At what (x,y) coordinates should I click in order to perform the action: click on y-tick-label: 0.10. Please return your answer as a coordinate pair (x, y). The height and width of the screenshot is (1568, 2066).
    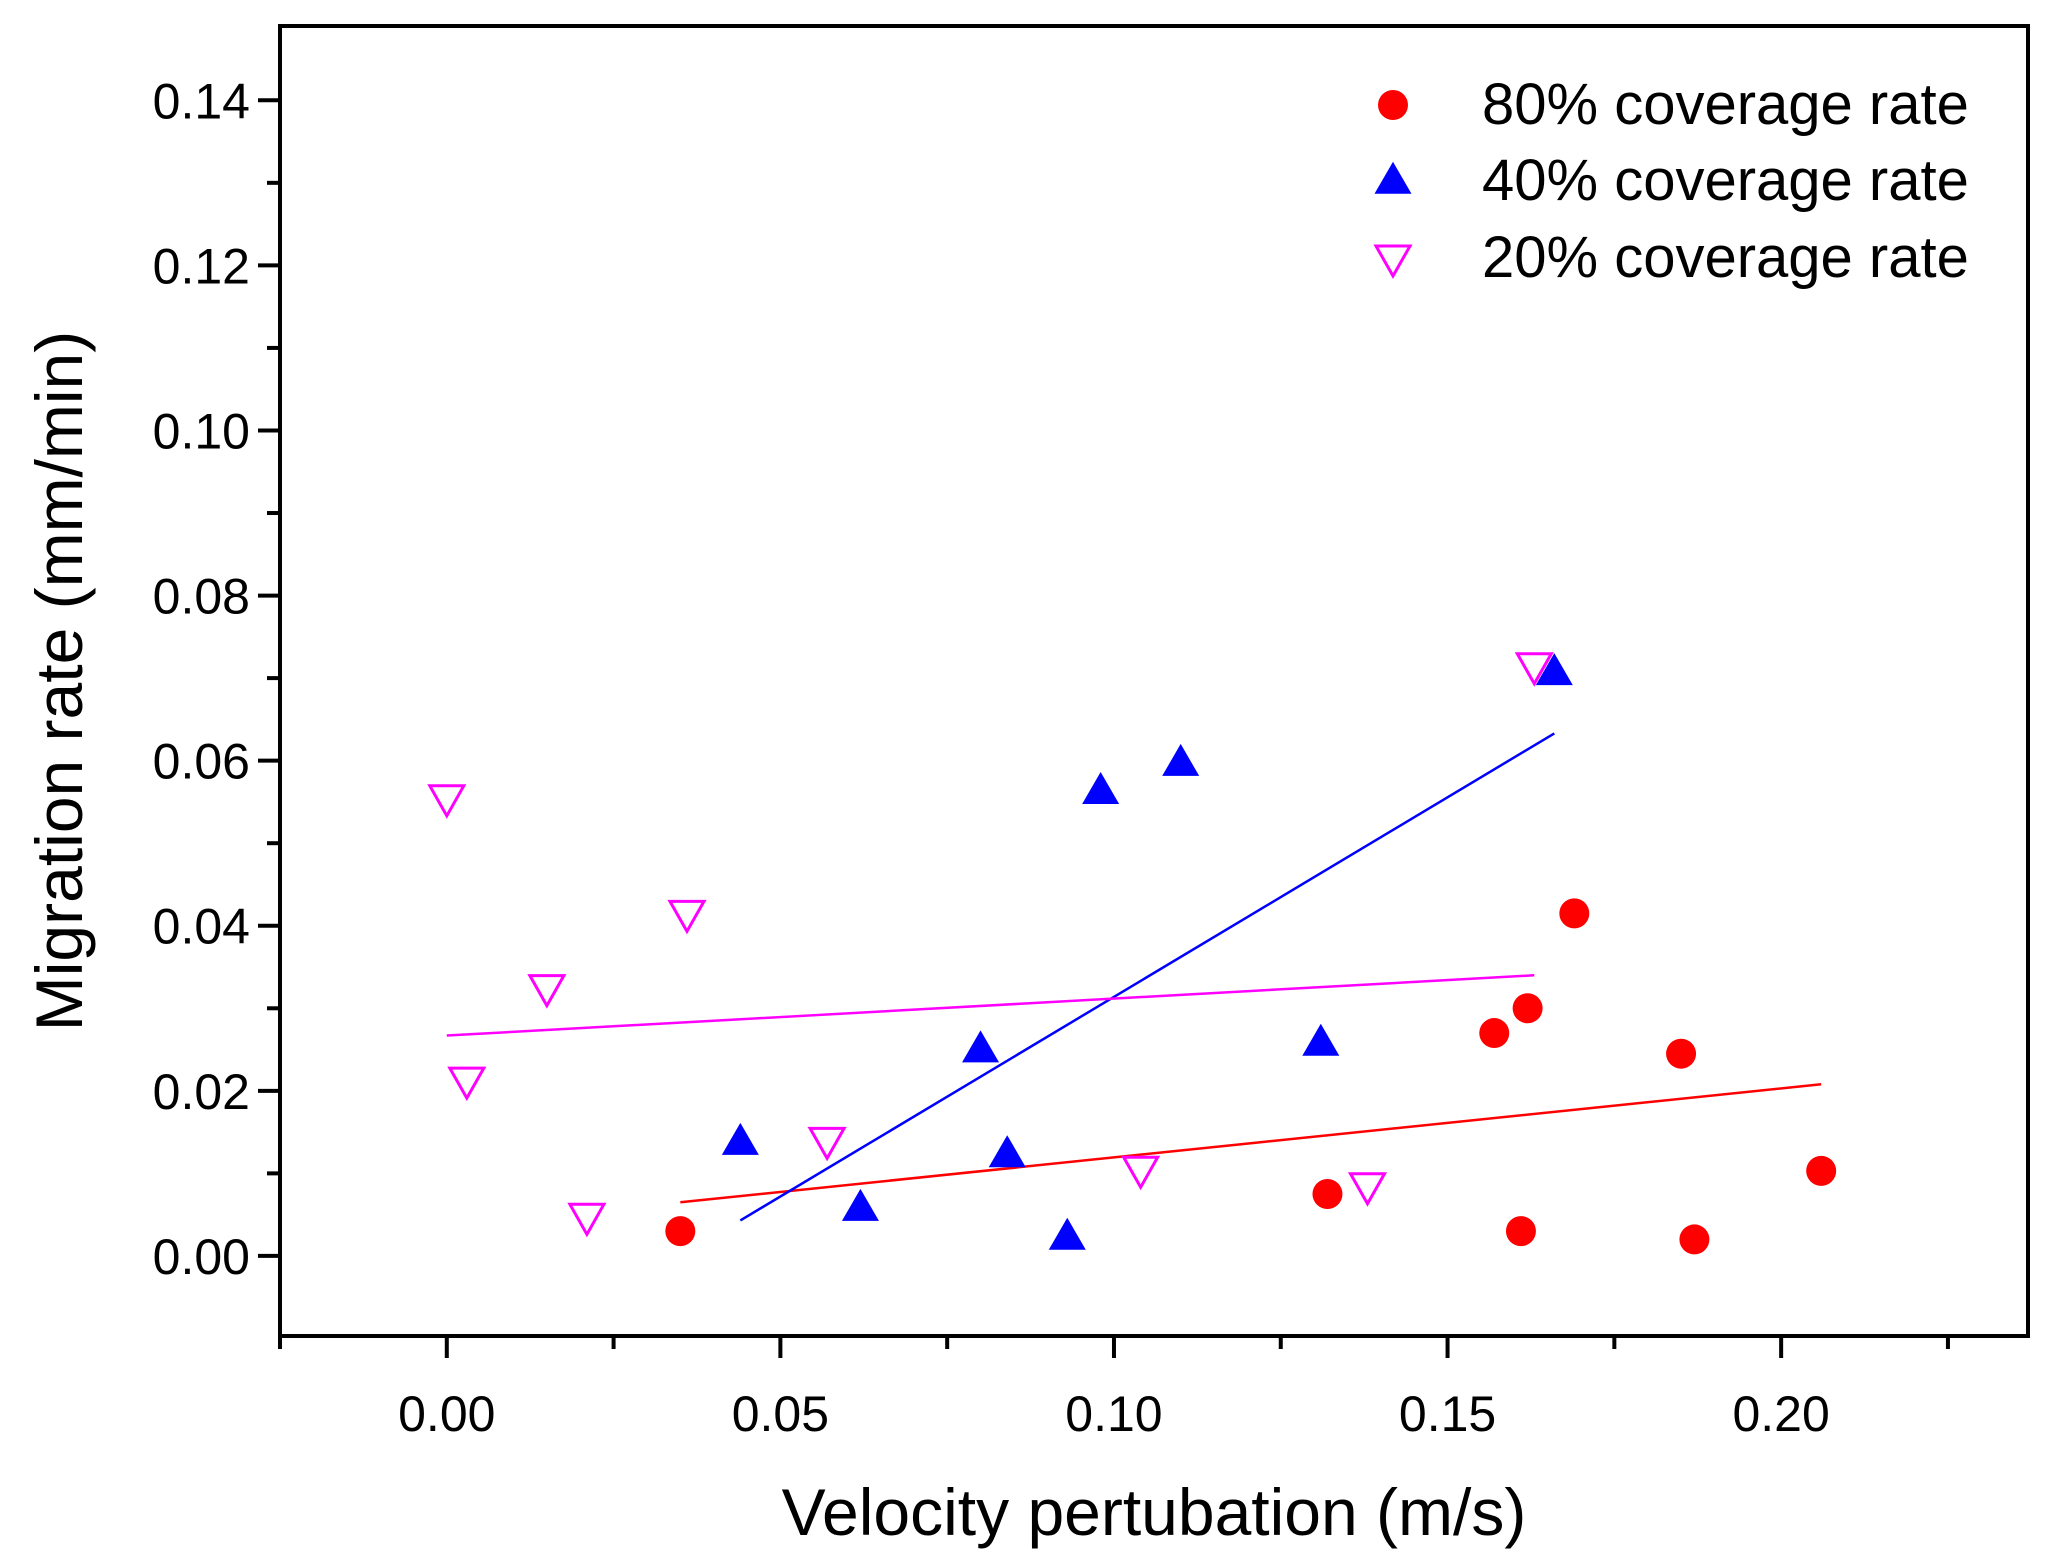
    Looking at the image, I should click on (201, 431).